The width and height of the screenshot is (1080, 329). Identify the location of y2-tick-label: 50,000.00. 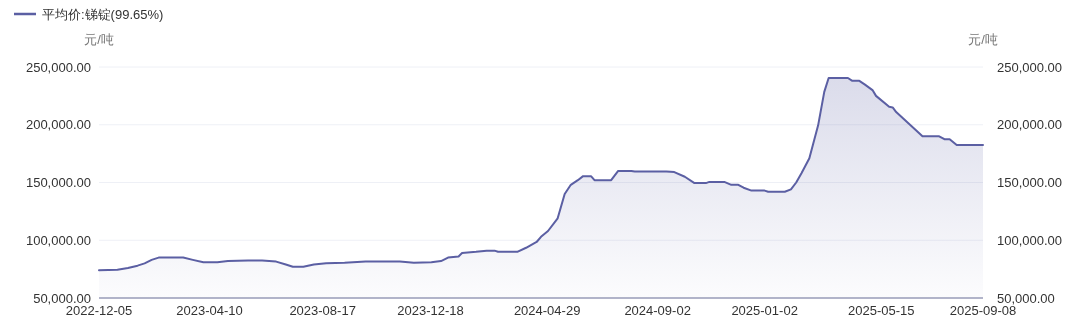
(1026, 298).